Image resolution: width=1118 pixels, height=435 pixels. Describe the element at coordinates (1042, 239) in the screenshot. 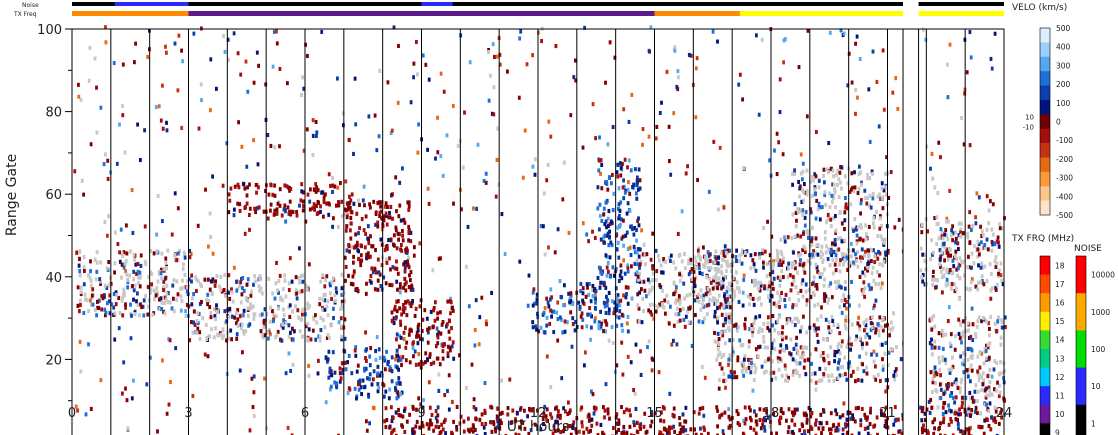

I see `txfreq-colorbar-title: TX FRQ (MHz)` at that location.